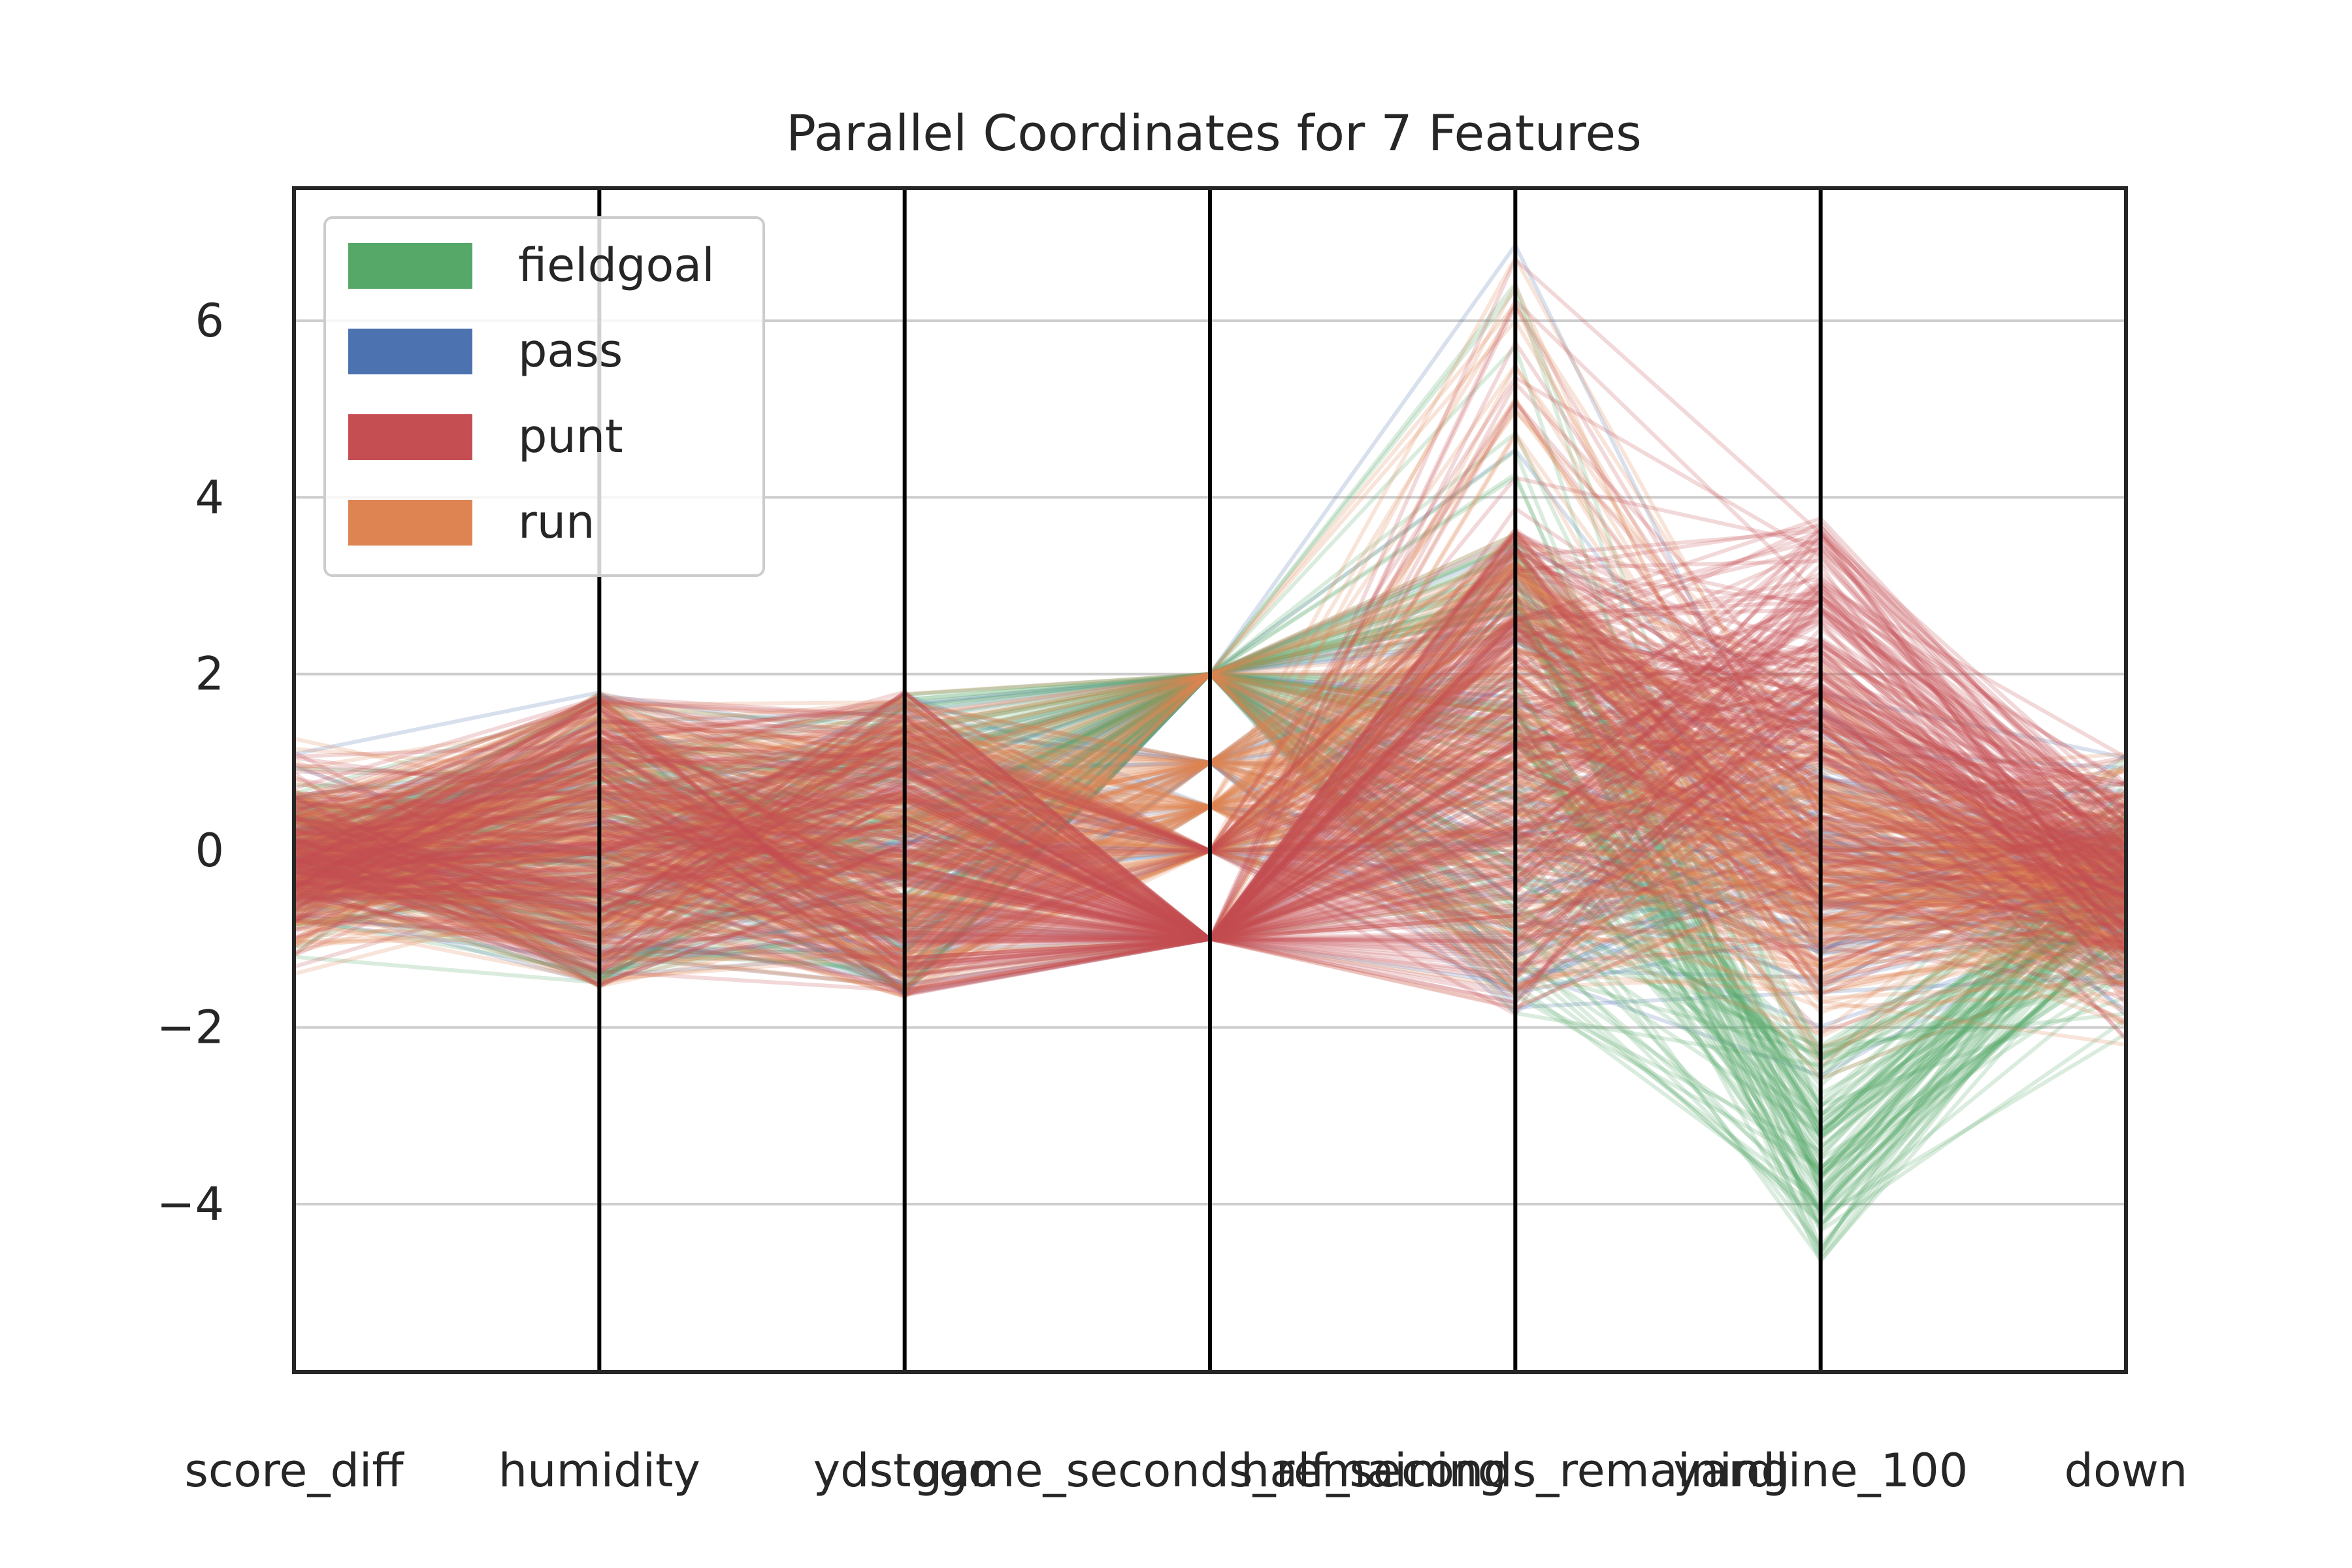 This screenshot has height=1568, width=2352. Describe the element at coordinates (410, 523) in the screenshot. I see `legend-swatch-run` at that location.